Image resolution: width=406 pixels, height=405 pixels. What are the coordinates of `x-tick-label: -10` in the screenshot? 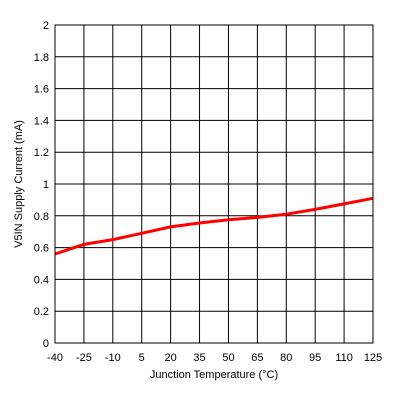 It's located at (113, 358).